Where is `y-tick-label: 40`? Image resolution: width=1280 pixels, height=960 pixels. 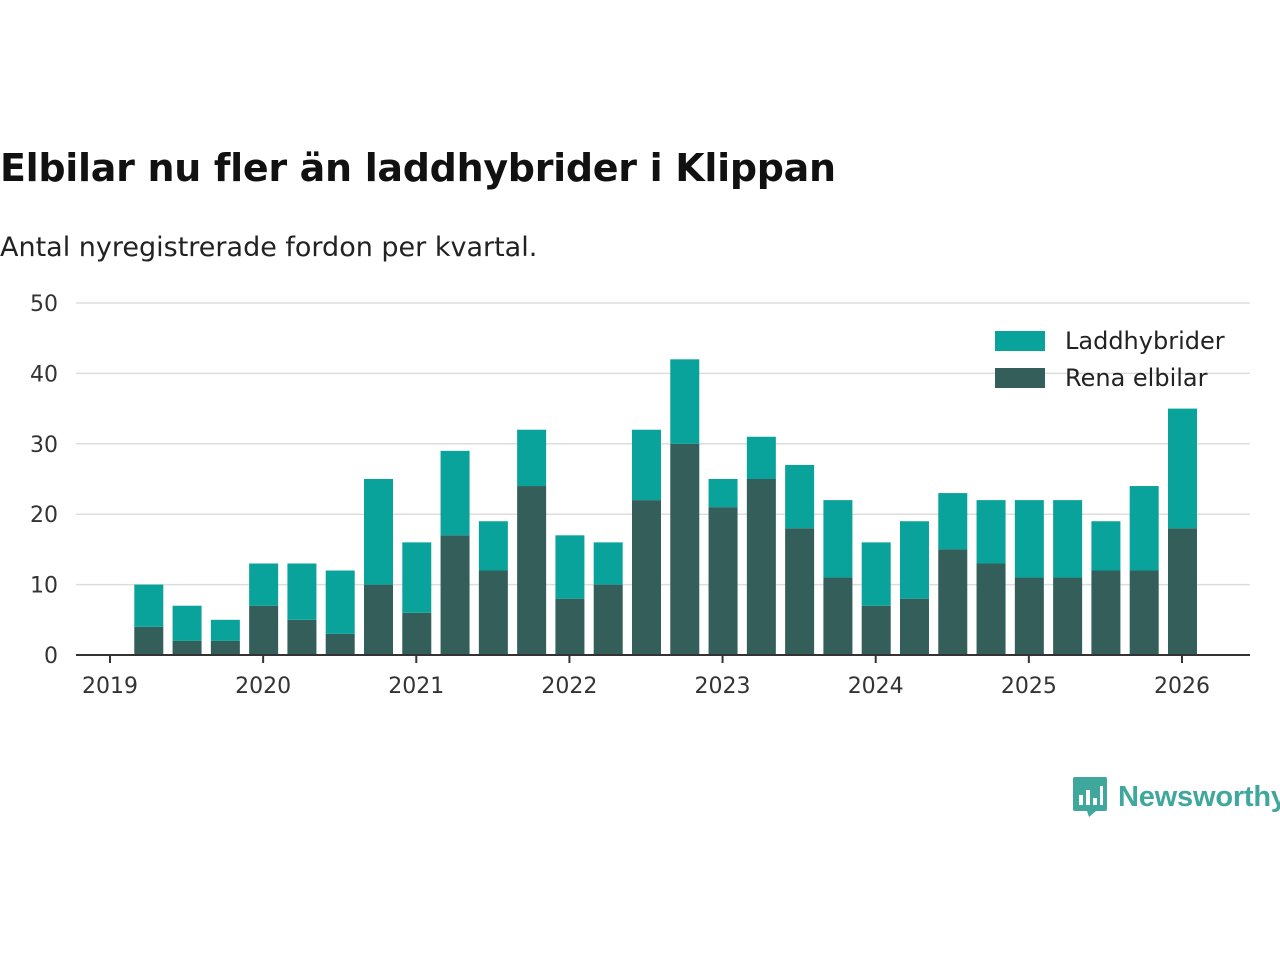 y-tick-label: 40 is located at coordinates (44, 374).